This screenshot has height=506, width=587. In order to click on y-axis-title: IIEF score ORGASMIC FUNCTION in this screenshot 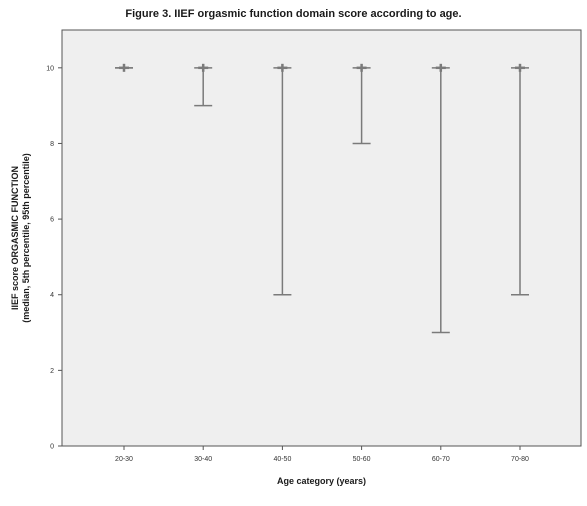, I will do `click(15, 238)`.